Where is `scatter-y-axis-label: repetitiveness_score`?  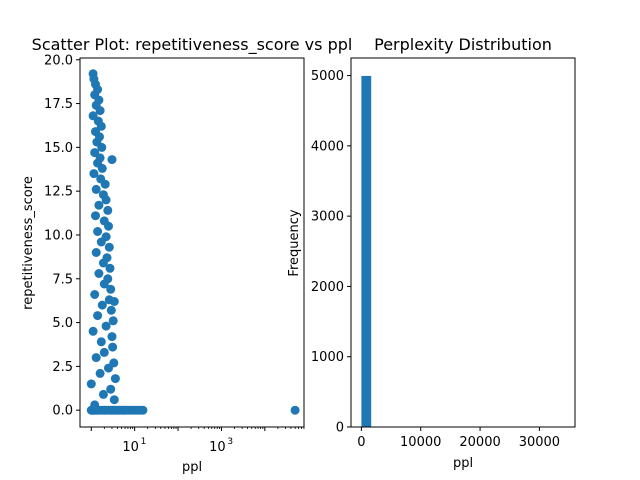
scatter-y-axis-label: repetitiveness_score is located at coordinates (28, 243).